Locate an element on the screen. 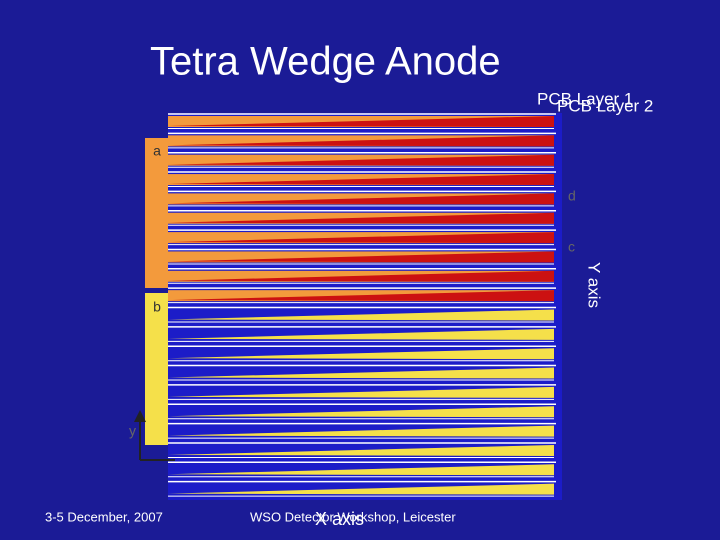 The image size is (720, 540). axis-arrowhead is located at coordinates (140, 416).